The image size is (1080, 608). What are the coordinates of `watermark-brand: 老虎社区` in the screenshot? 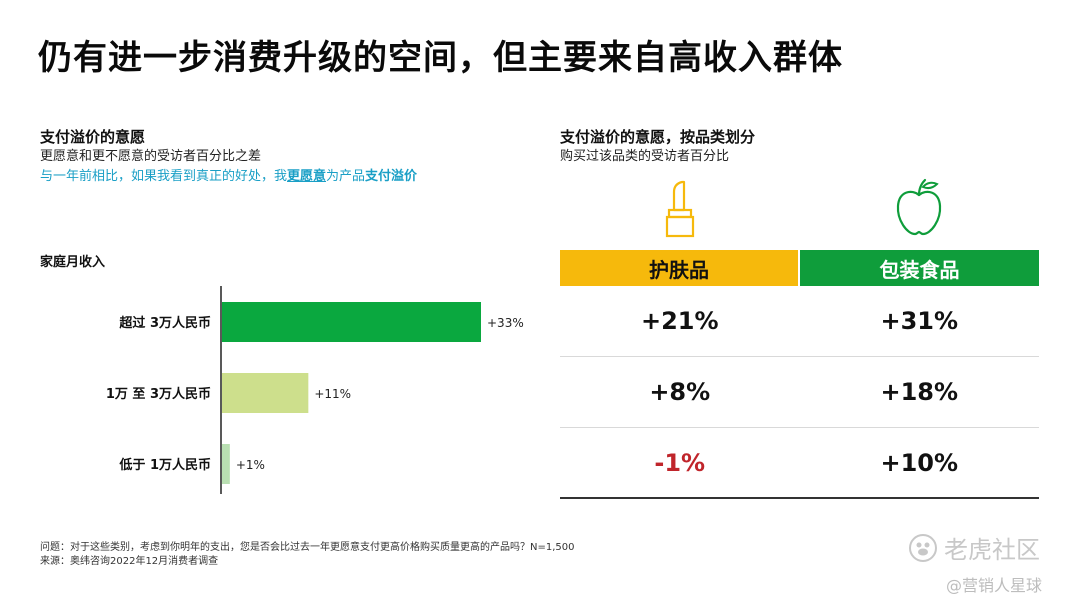 It's located at (974, 547).